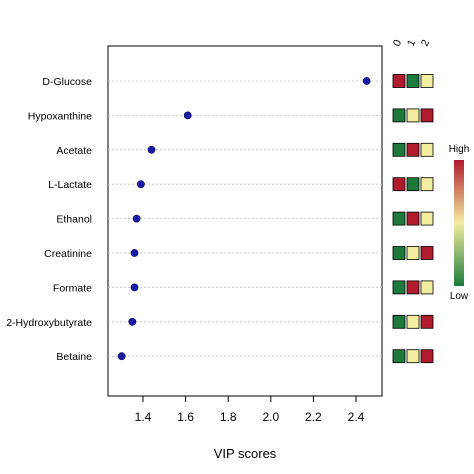 This screenshot has height=474, width=474. What do you see at coordinates (459, 149) in the screenshot?
I see `legend-high-label: High` at bounding box center [459, 149].